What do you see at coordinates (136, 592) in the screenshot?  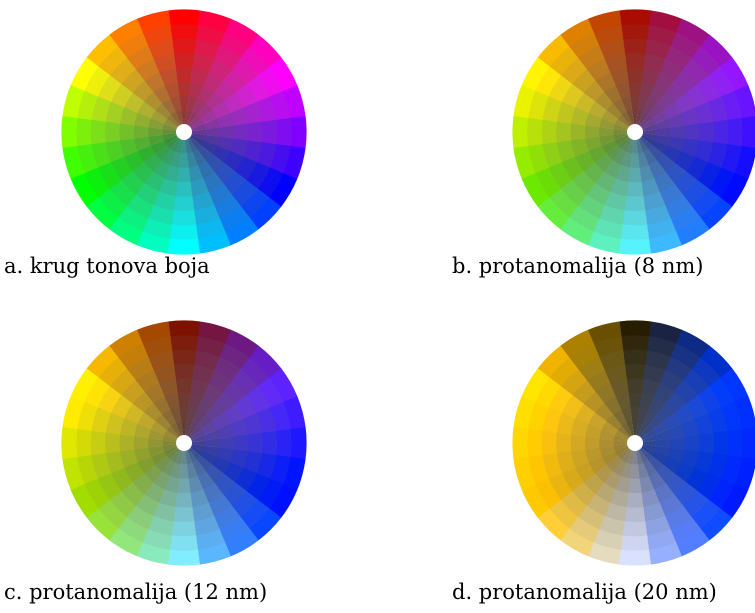 I see `caption-c: c. protanomalija (12 nm)` at bounding box center [136, 592].